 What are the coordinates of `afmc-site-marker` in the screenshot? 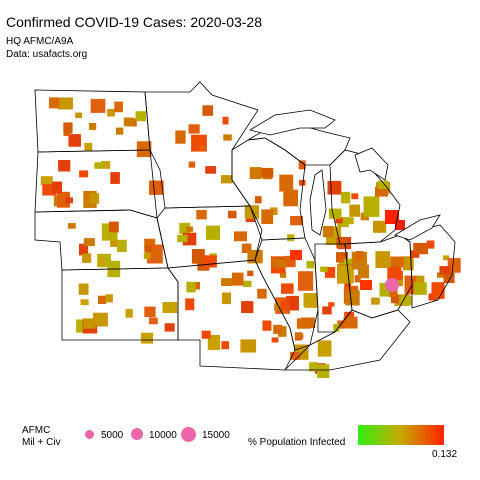 It's located at (392, 285).